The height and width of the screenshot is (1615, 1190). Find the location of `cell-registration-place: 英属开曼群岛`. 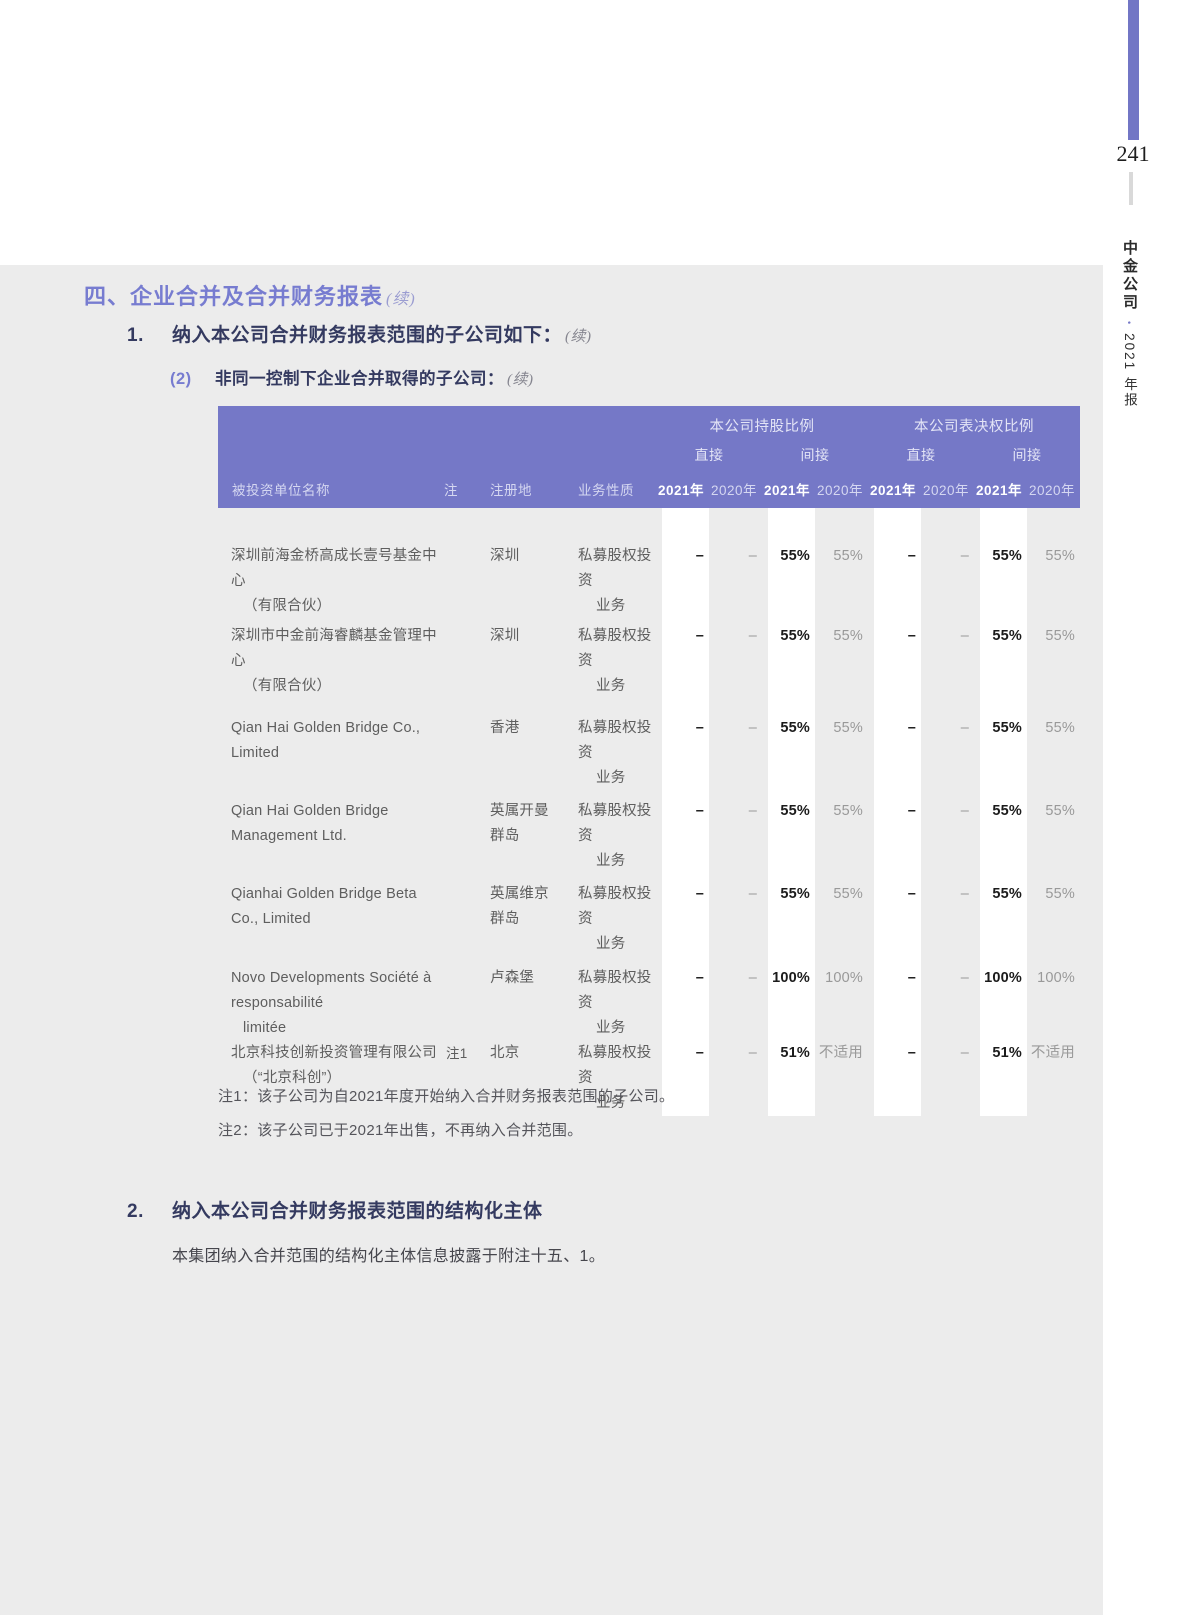

cell-registration-place: 英属开曼群岛 is located at coordinates (519, 823).